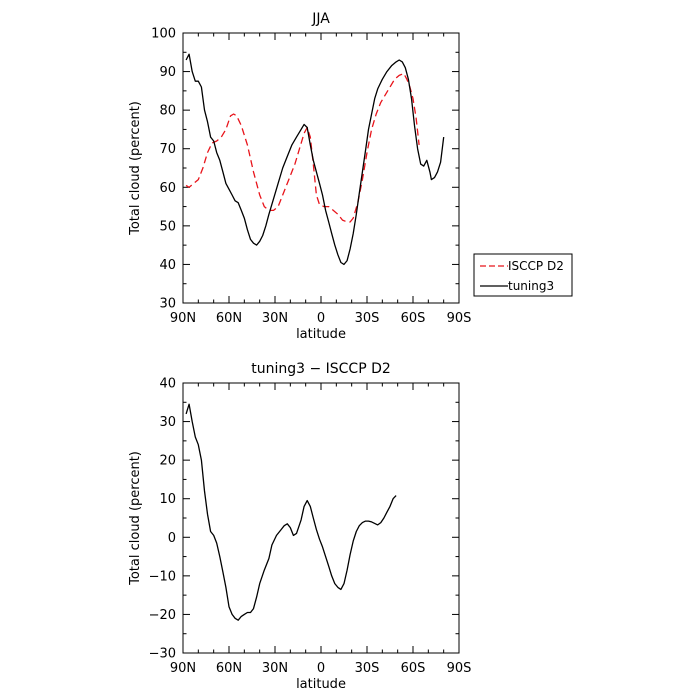  What do you see at coordinates (536, 266) in the screenshot?
I see `legend-entry: ISCCP D2` at bounding box center [536, 266].